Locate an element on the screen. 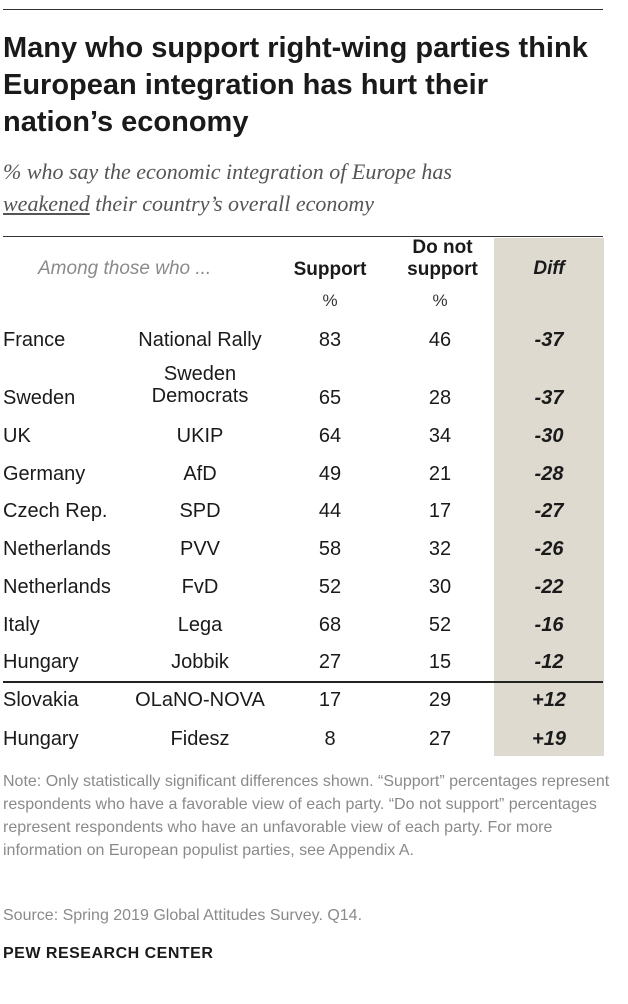 The width and height of the screenshot is (628, 1004). country-cell: UK is located at coordinates (17, 436).